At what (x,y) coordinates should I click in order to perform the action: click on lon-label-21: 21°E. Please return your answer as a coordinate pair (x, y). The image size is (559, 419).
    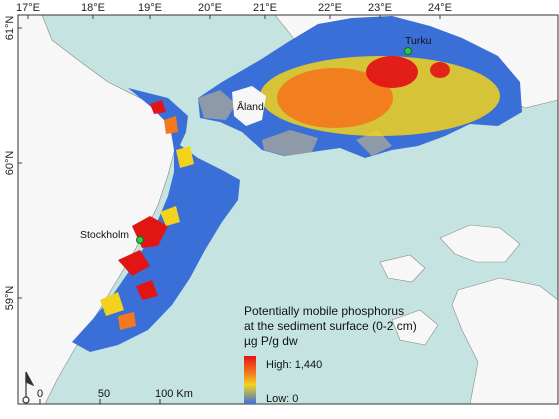
    Looking at the image, I should click on (265, 8).